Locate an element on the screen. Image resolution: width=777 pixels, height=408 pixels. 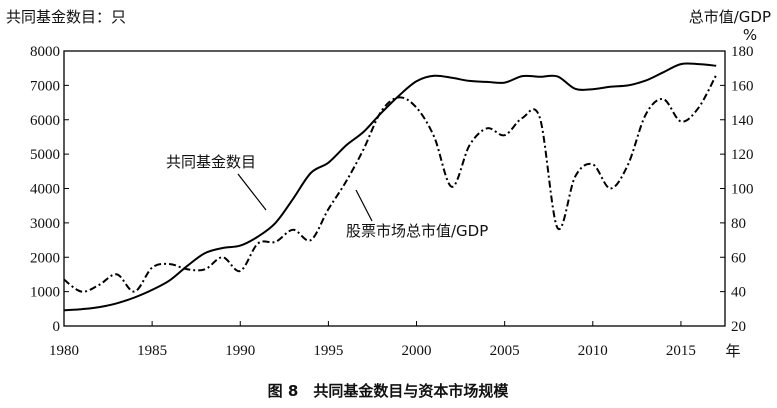
right-tick-label: 60 is located at coordinates (738, 258).